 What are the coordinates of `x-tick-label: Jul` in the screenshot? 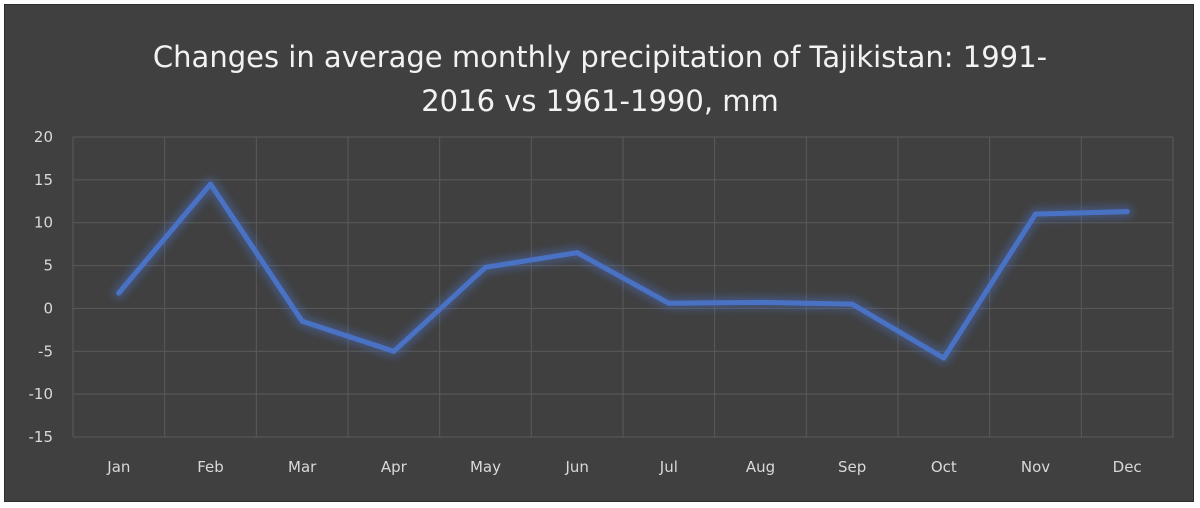 It's located at (668, 467).